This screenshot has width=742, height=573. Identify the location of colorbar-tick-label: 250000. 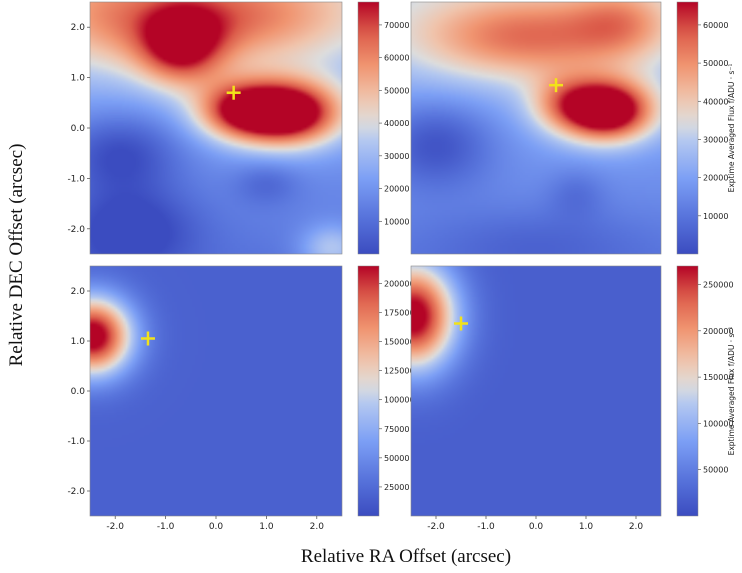
(718, 285).